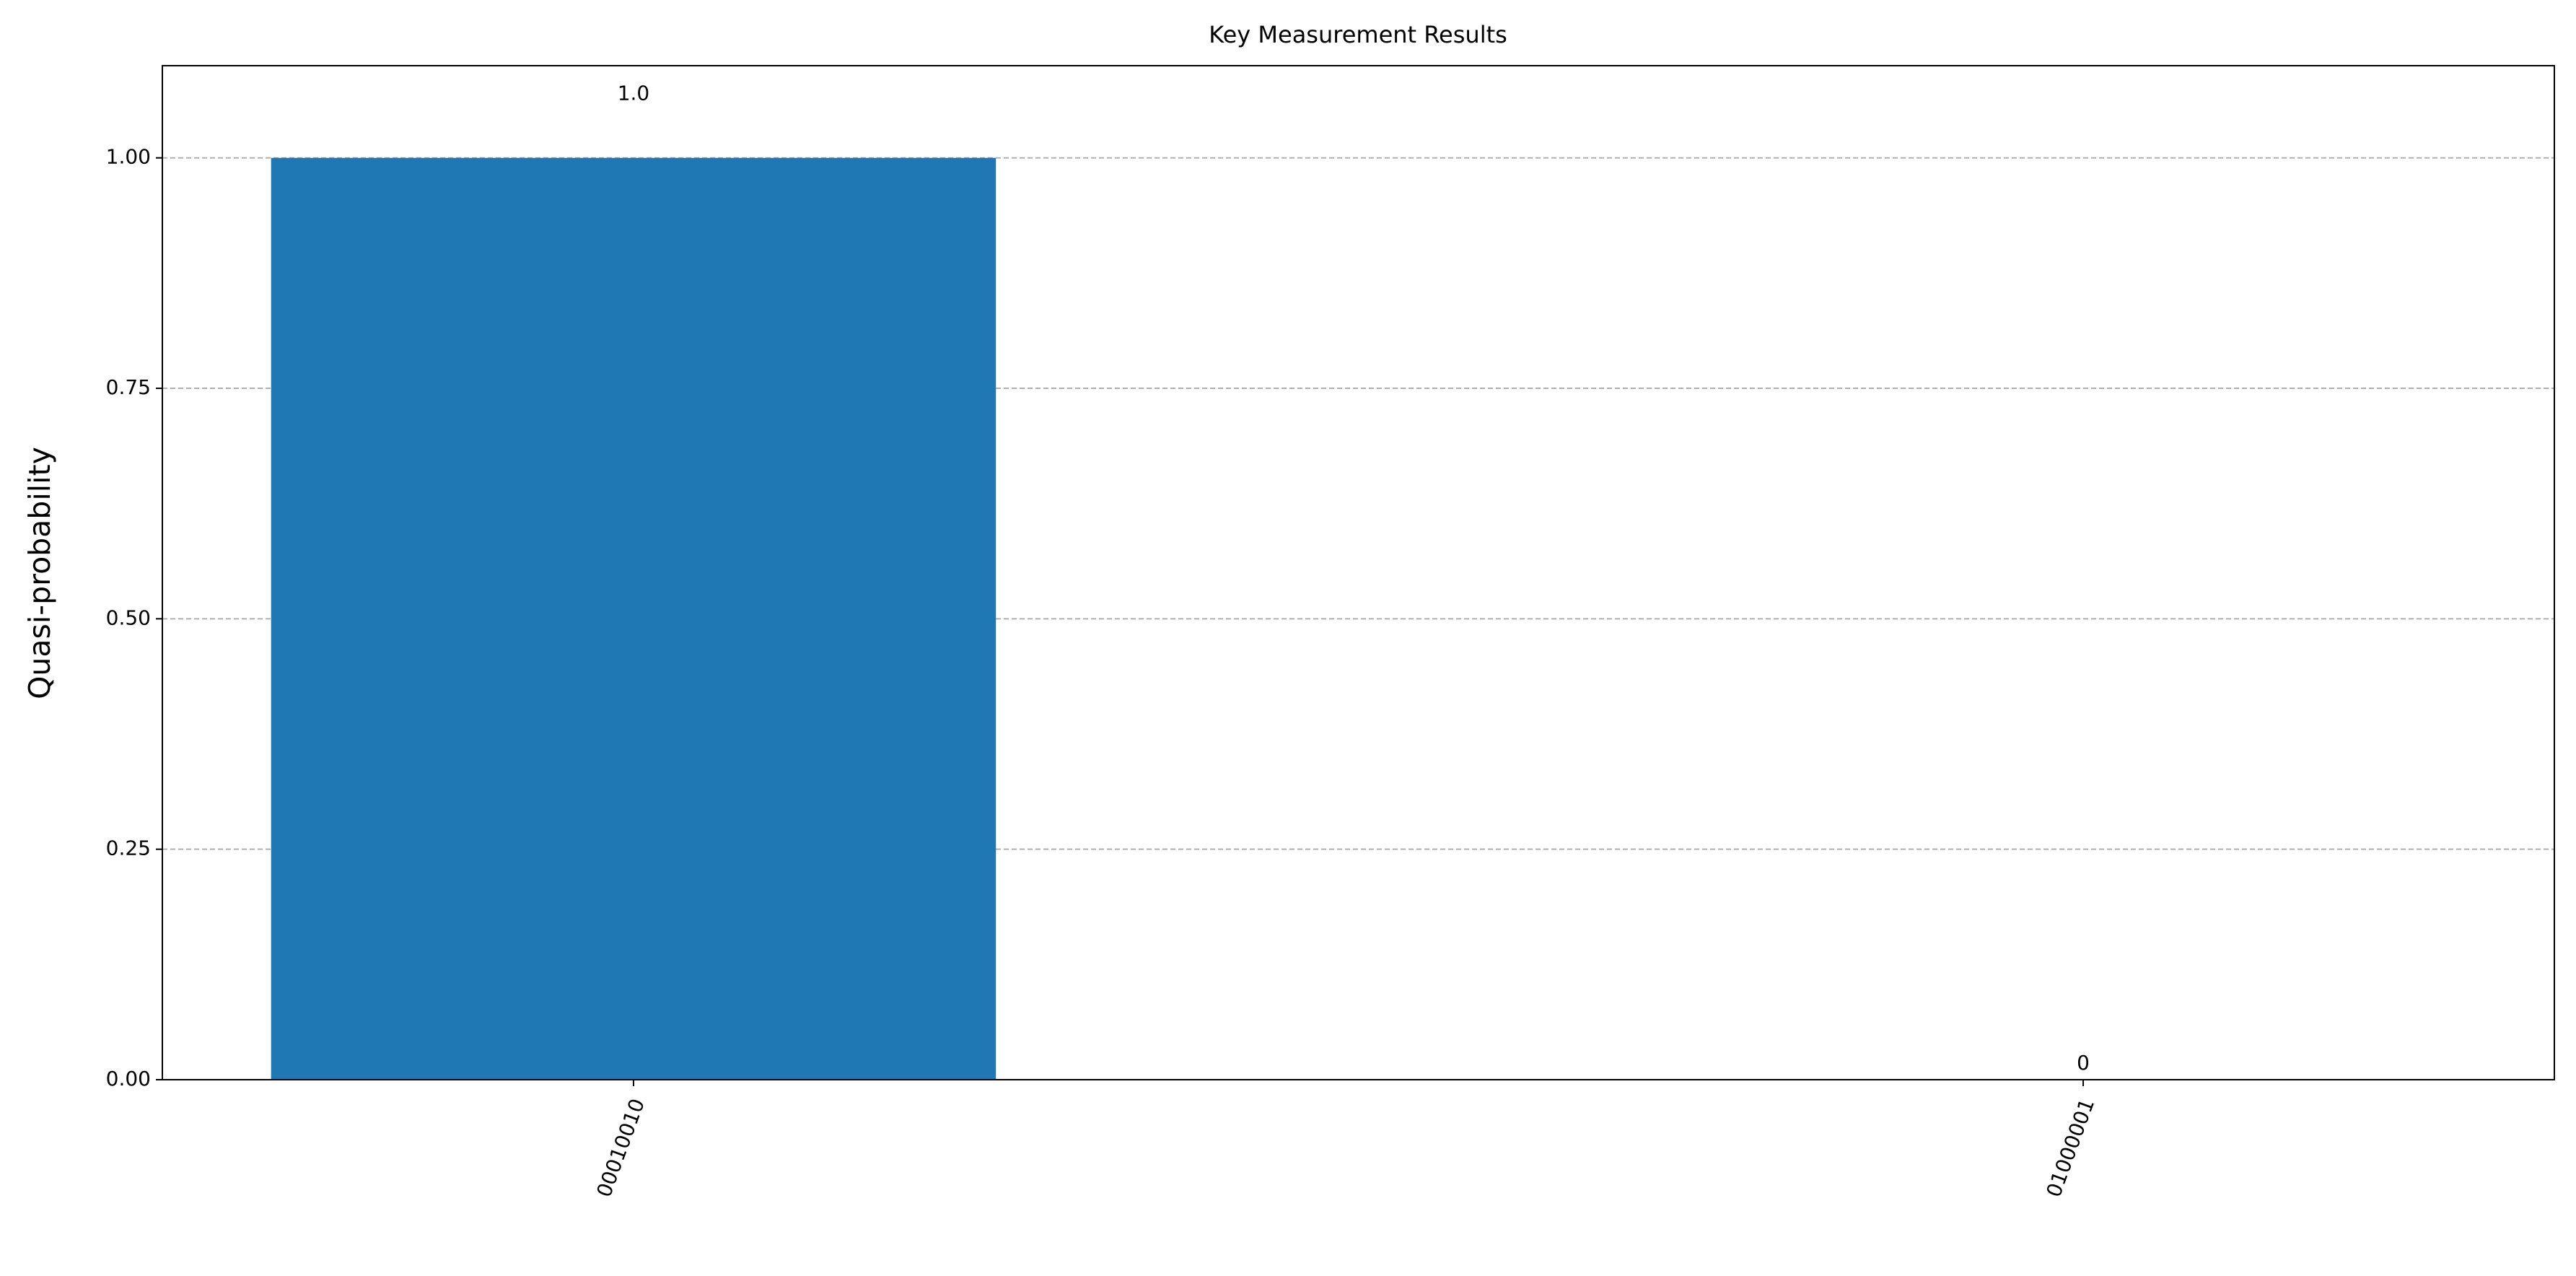 This screenshot has height=1276, width=2576. What do you see at coordinates (620, 1148) in the screenshot?
I see `x-tick-label: 00010010` at bounding box center [620, 1148].